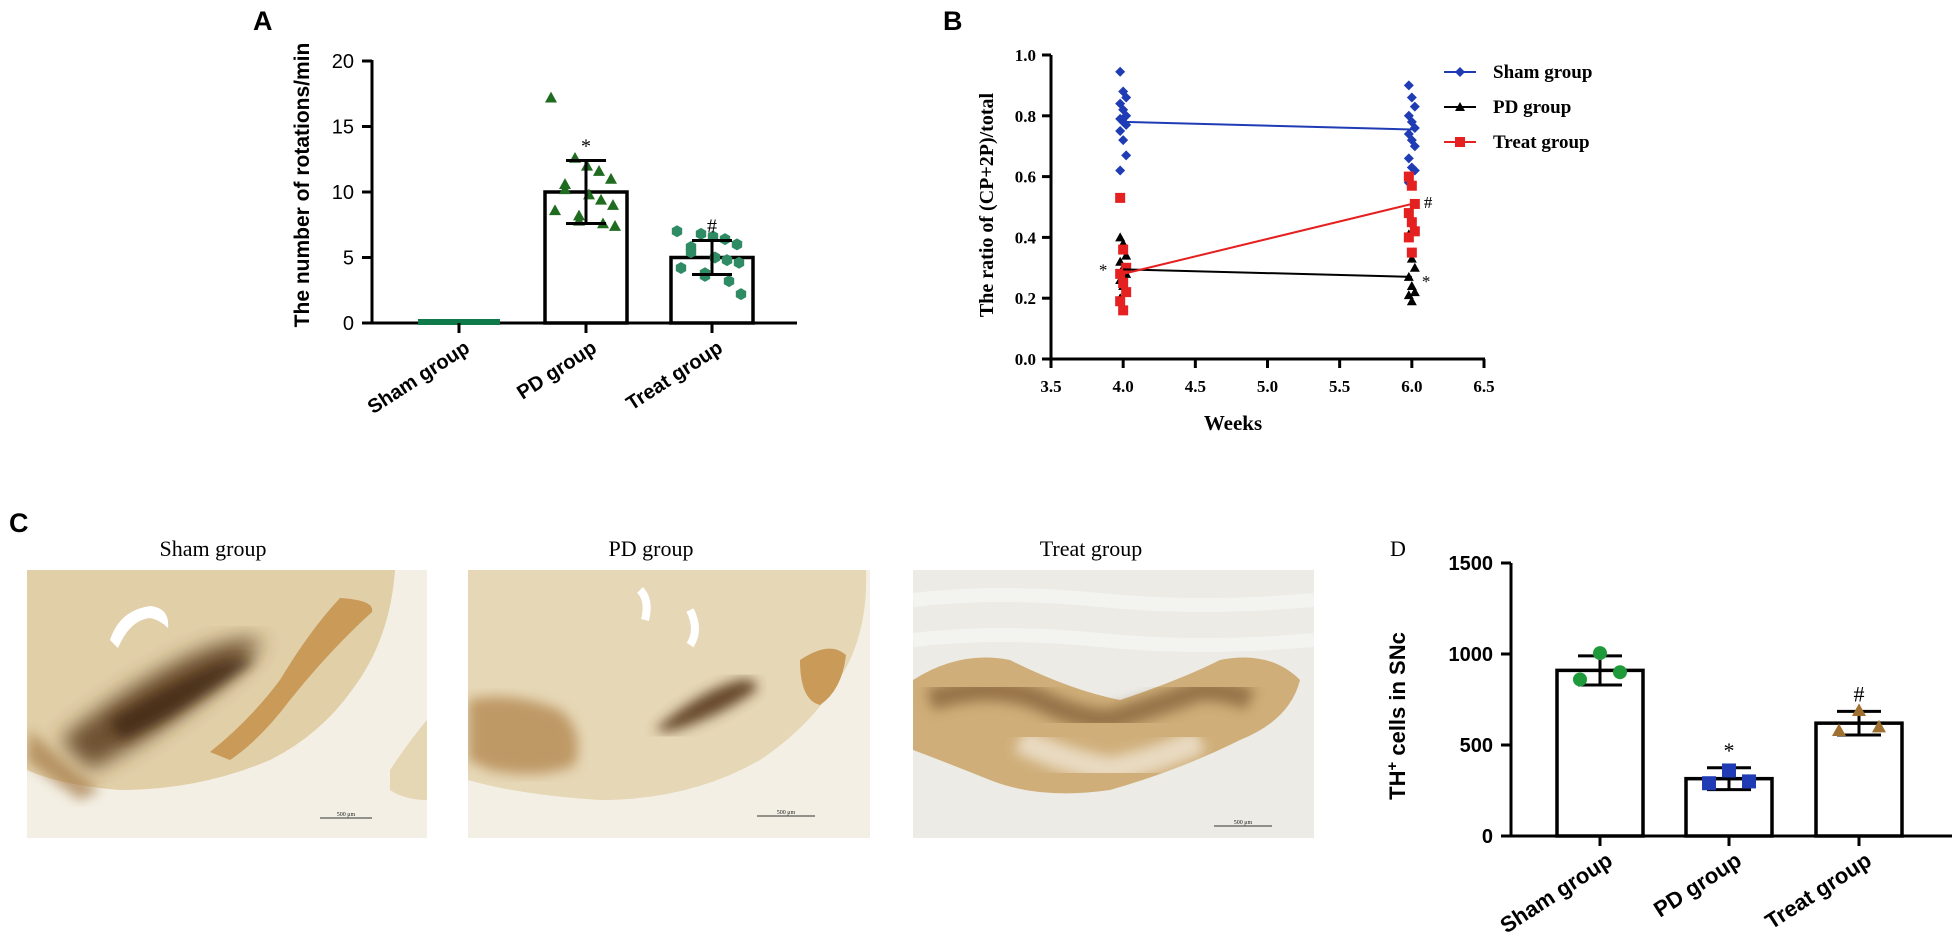  Describe the element at coordinates (1091, 548) in the screenshot. I see `micrograph-title-treat: Treat group` at that location.